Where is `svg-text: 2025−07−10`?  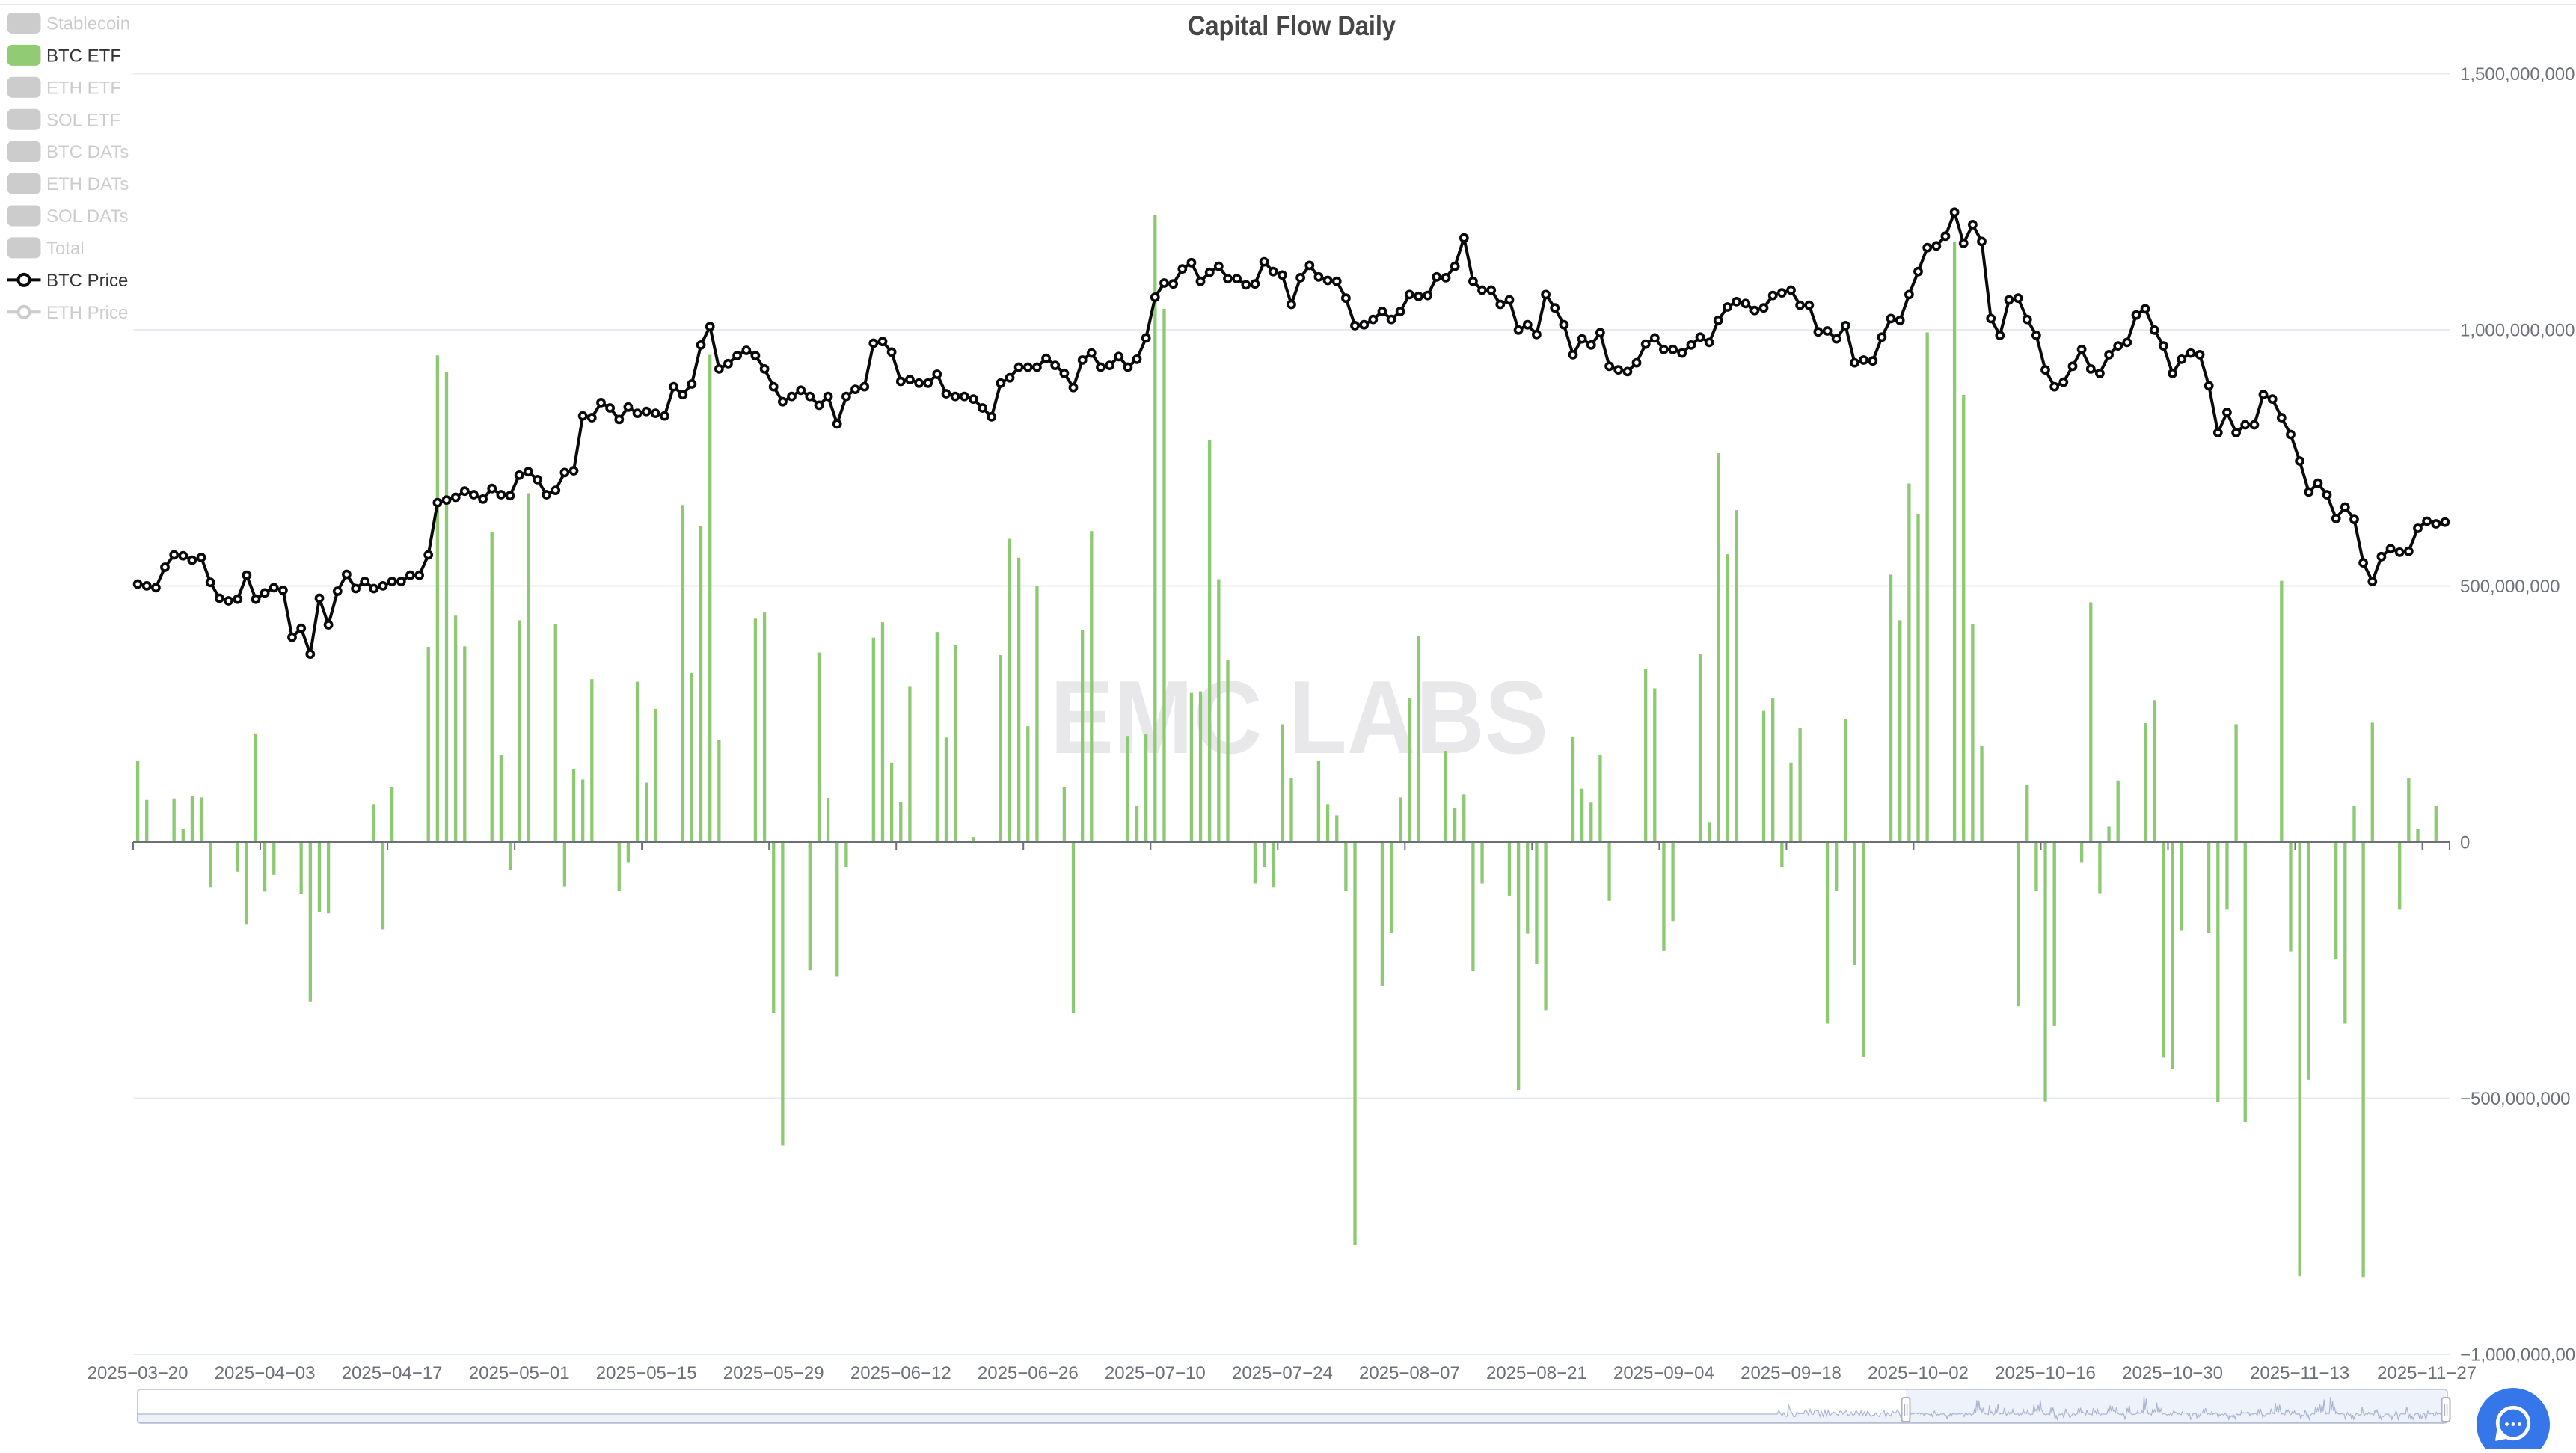 svg-text: 2025−07−10 is located at coordinates (1155, 1373).